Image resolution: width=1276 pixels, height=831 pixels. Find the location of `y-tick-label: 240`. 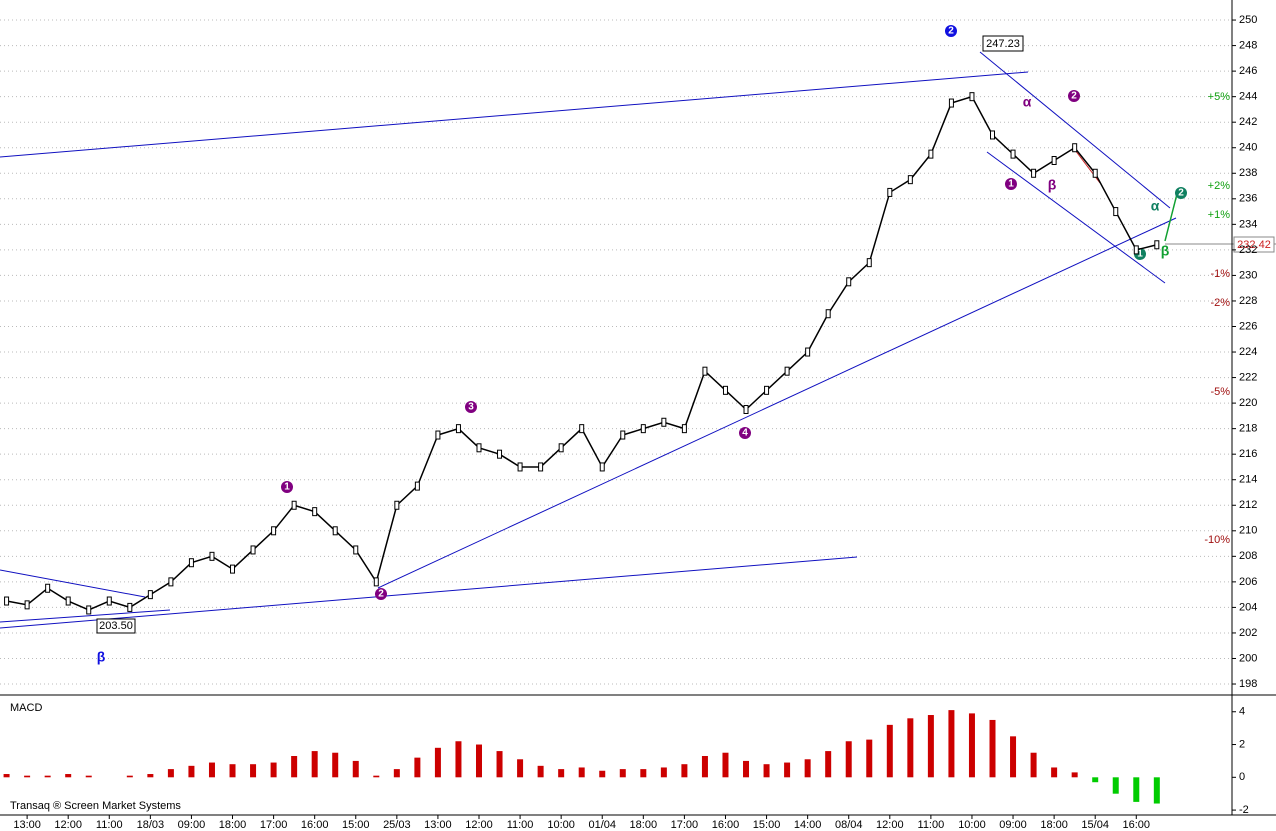

y-tick-label: 240 is located at coordinates (1248, 148).